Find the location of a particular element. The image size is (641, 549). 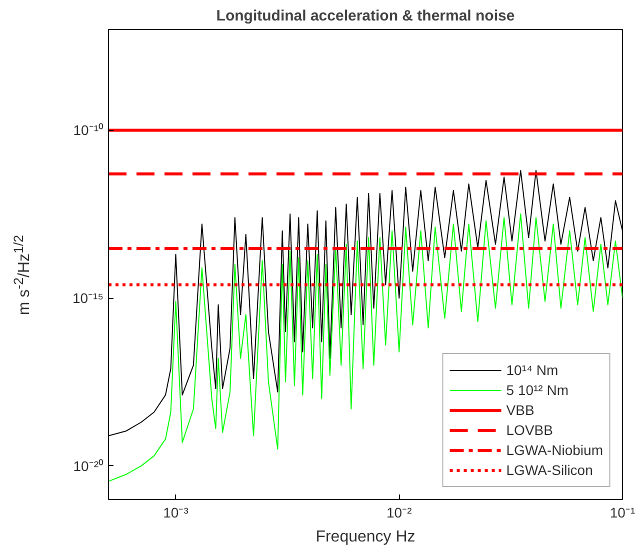

legend-label: 10¹⁴ Nm is located at coordinates (532, 370).